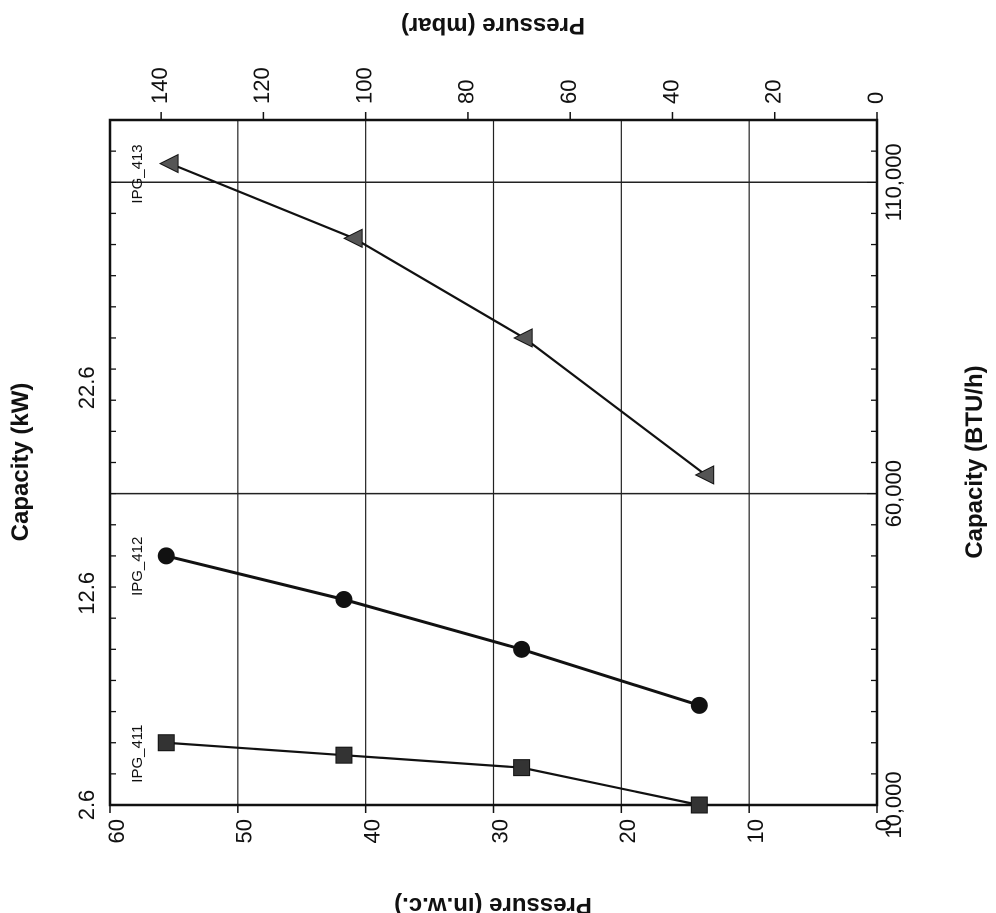  Describe the element at coordinates (875, 98) in the screenshot. I see `tick-label-mbar: 0` at that location.